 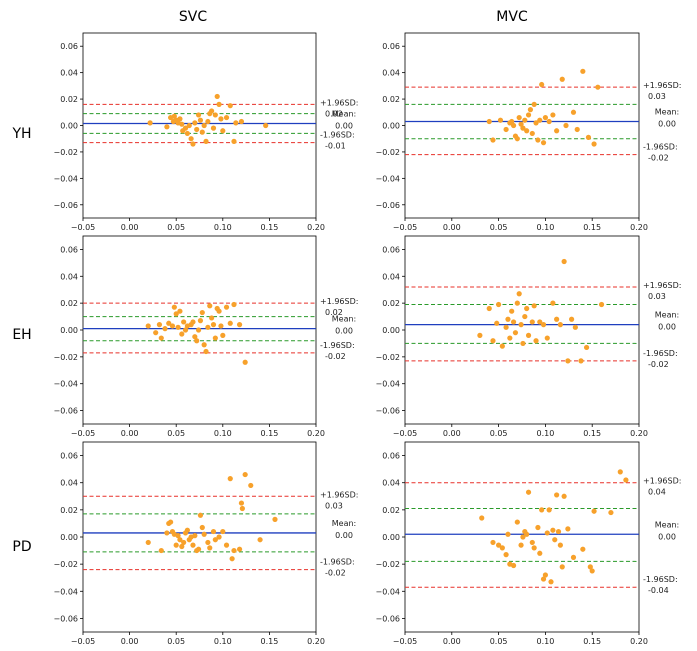 What do you see at coordinates (499, 227) in the screenshot?
I see `x-tick-label: 0.05` at bounding box center [499, 227].